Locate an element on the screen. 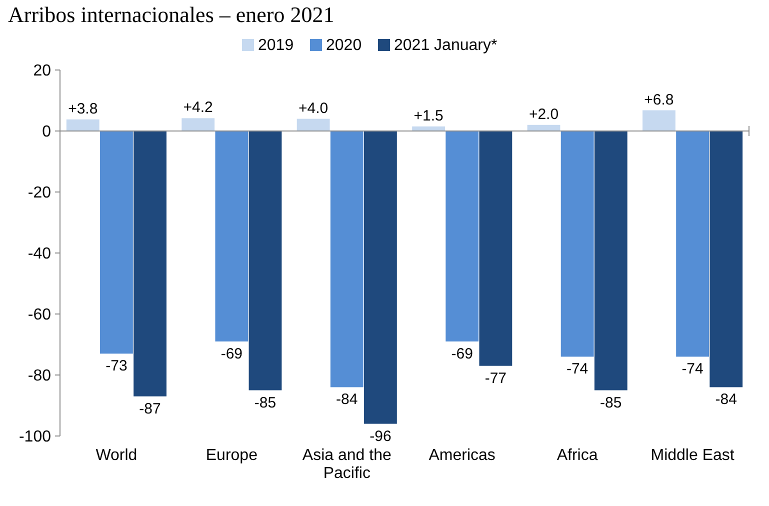 The width and height of the screenshot is (769, 506). legend-label: 2019 is located at coordinates (276, 45).